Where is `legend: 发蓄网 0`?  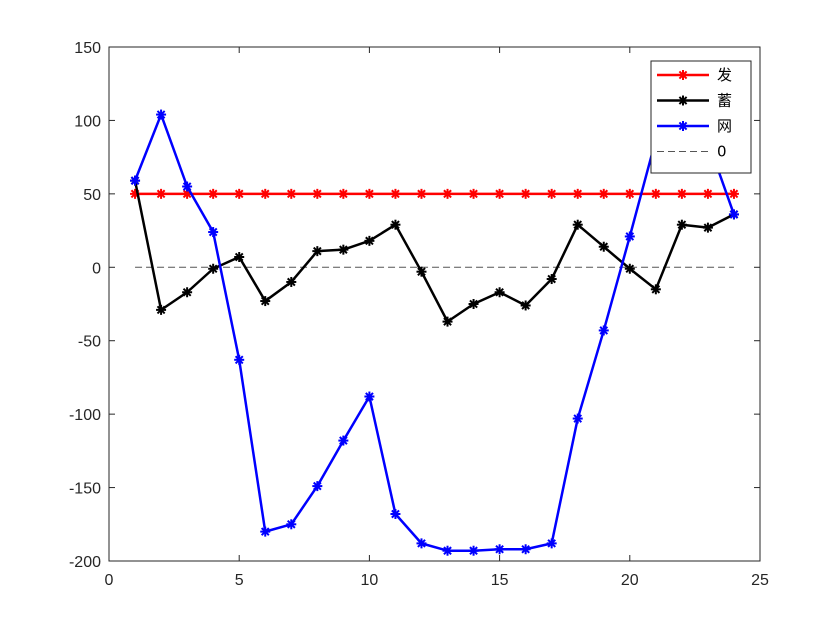 legend: 发蓄网 0 is located at coordinates (701, 117).